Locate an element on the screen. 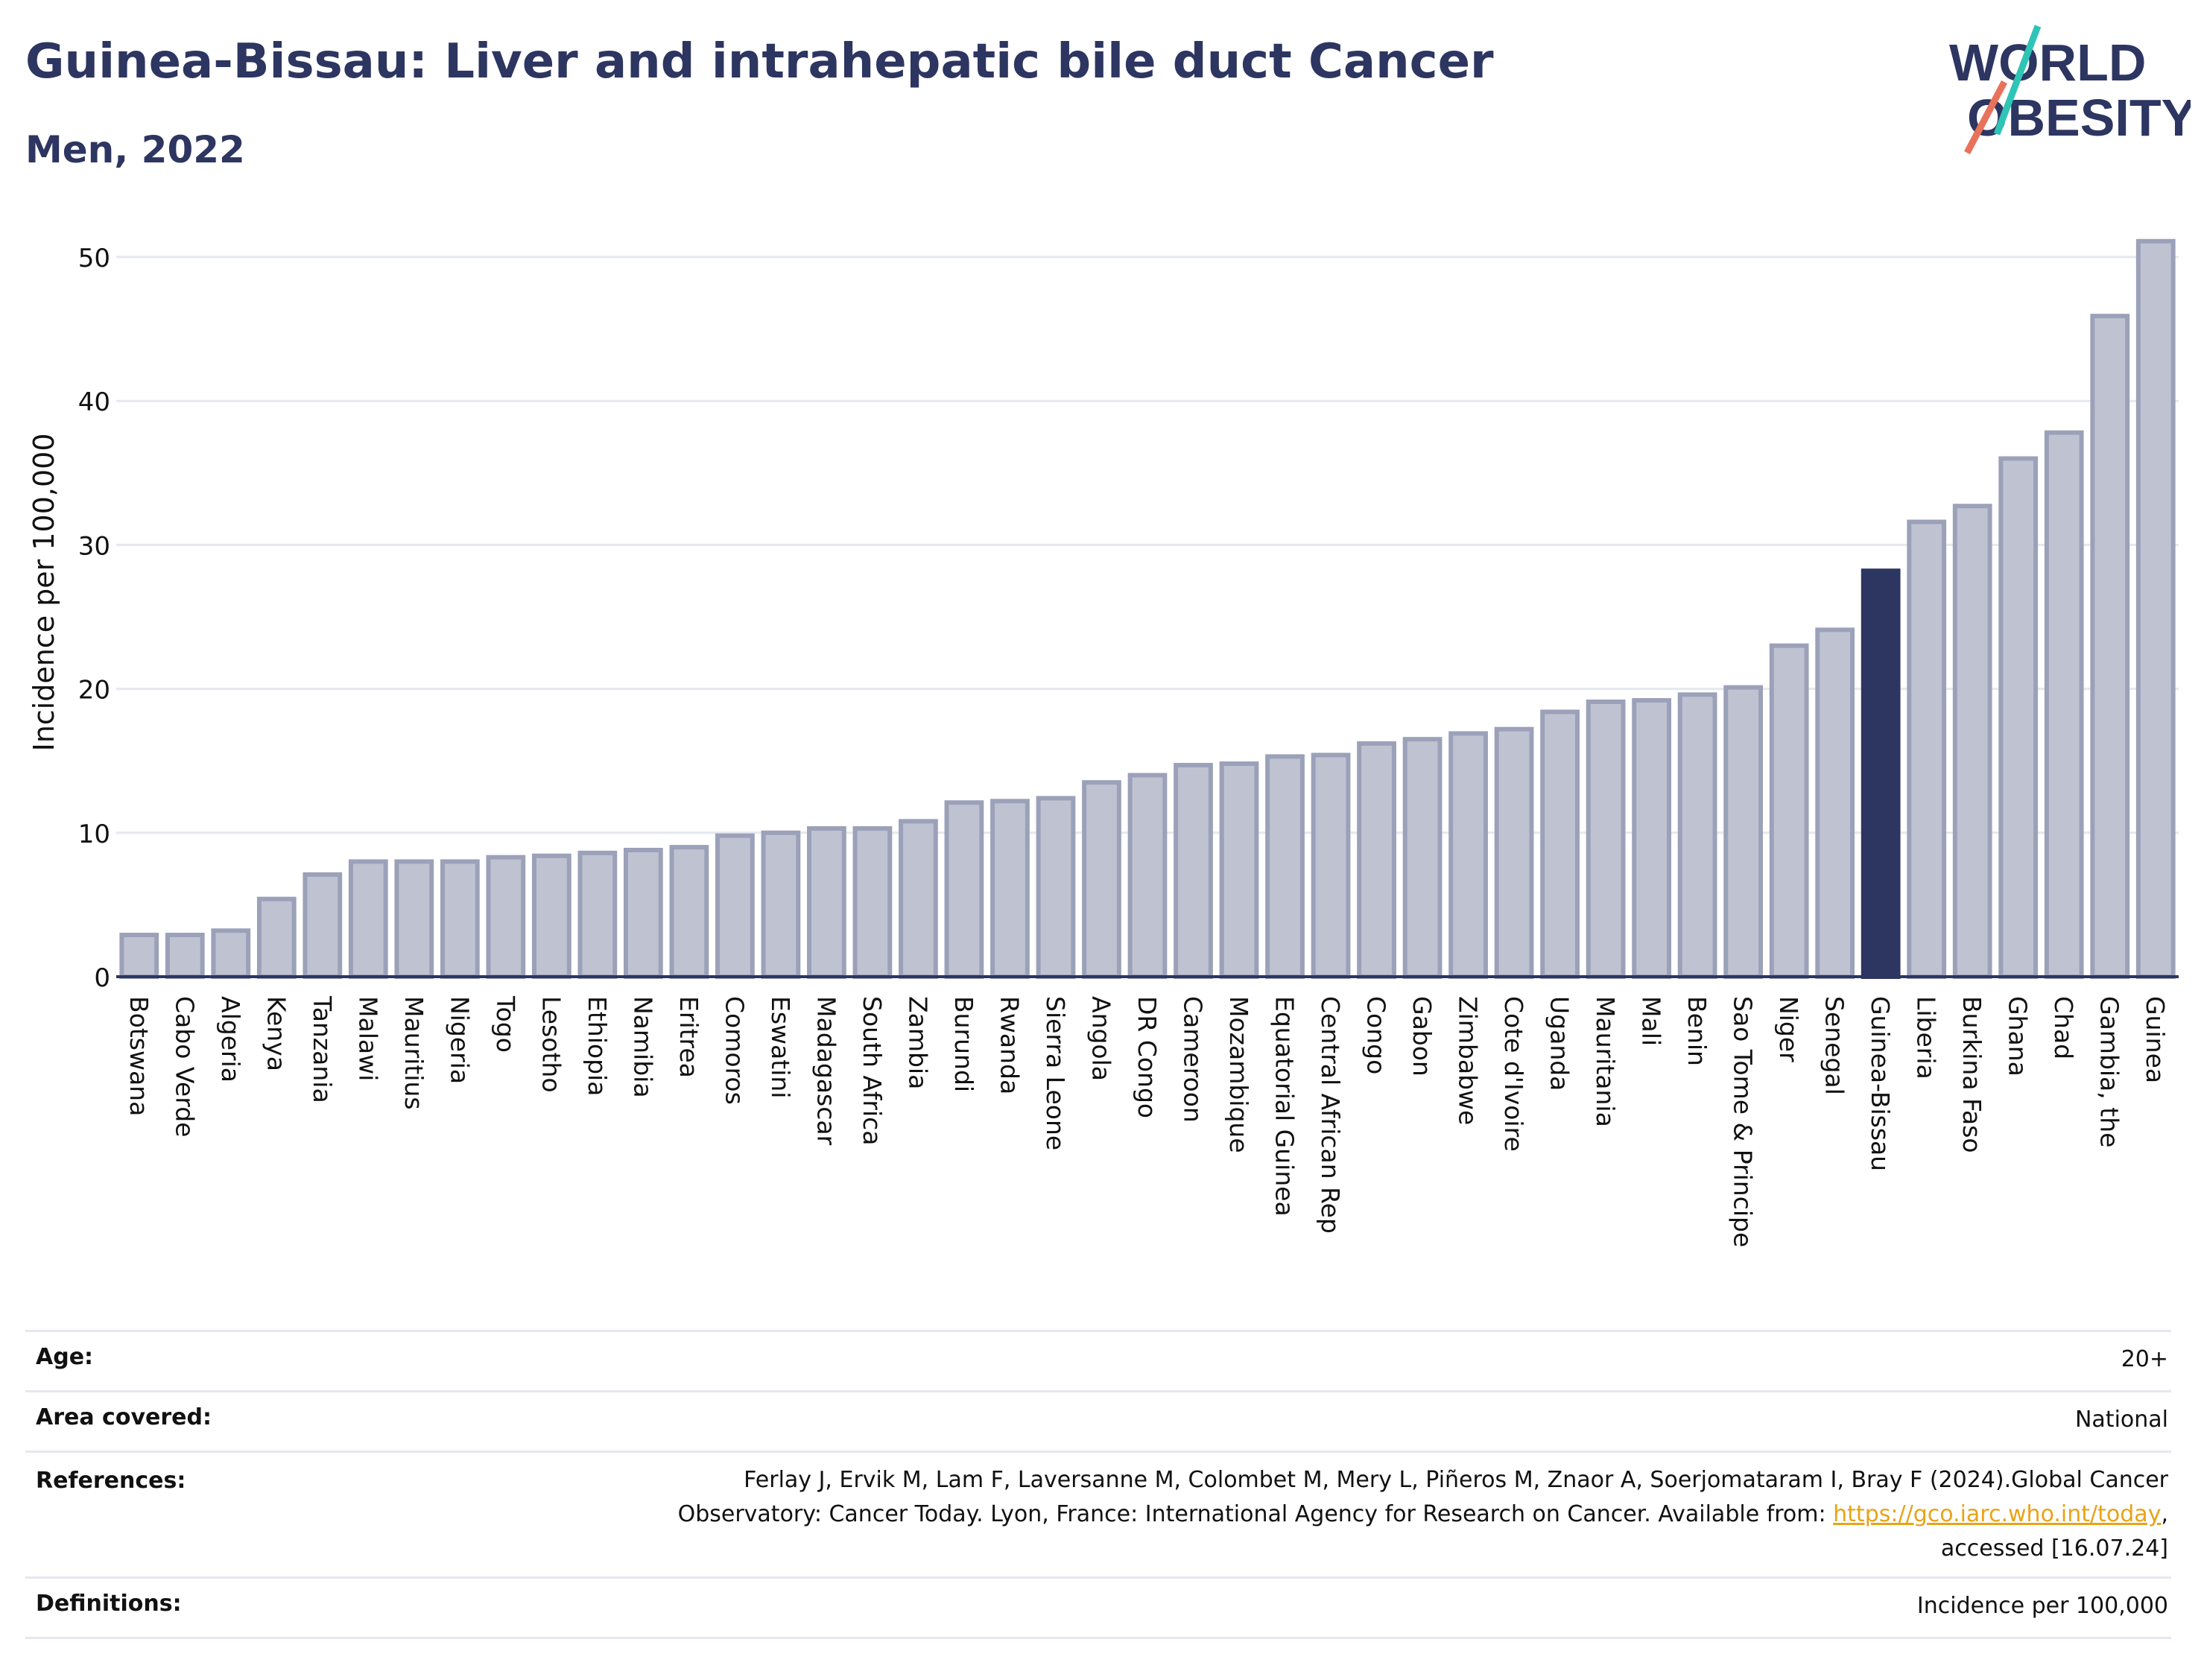 Image resolution: width=2204 pixels, height=1680 pixels. meta-label-area: Area covered: is located at coordinates (124, 1417).